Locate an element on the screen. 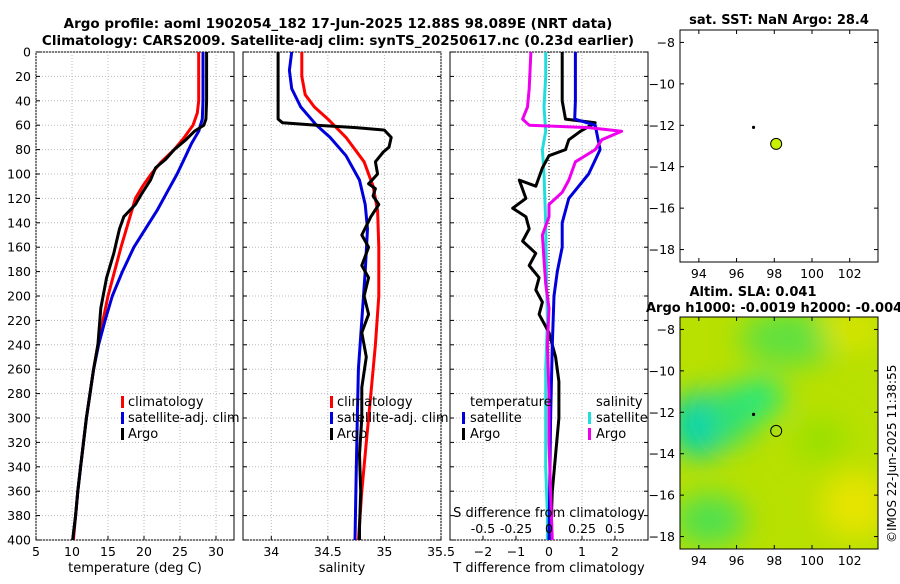 The image size is (900, 584). x-tick-label: 10 is located at coordinates (72, 551).